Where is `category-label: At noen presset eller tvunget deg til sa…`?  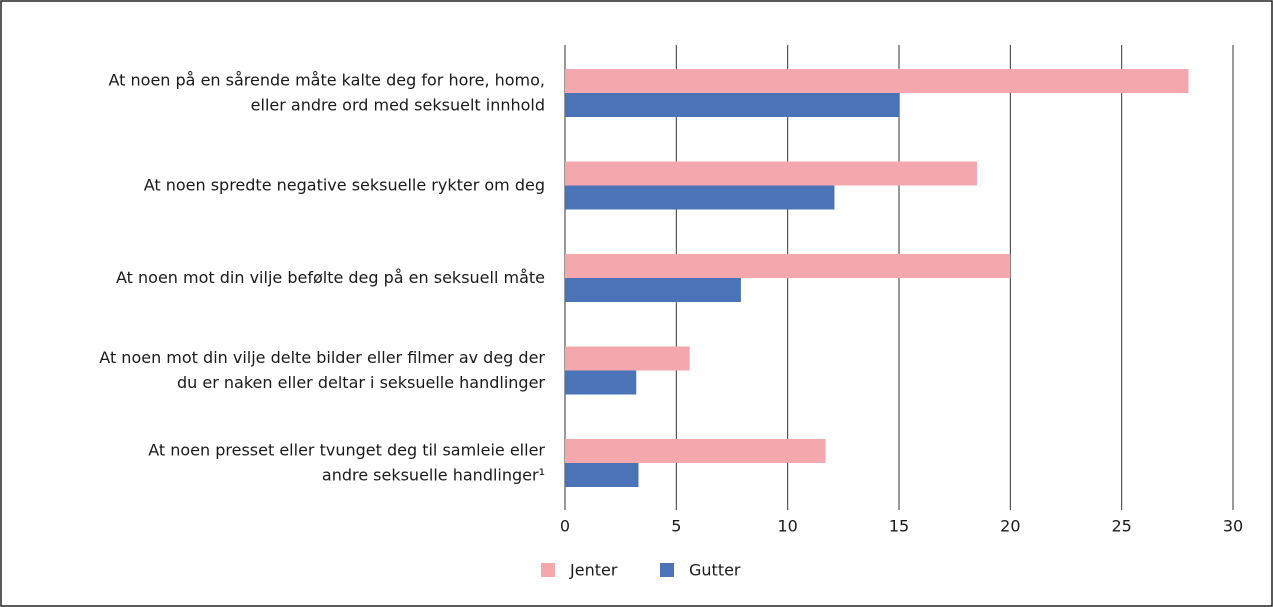
category-label: At noen presset eller tvunget deg til sa… is located at coordinates (346, 462).